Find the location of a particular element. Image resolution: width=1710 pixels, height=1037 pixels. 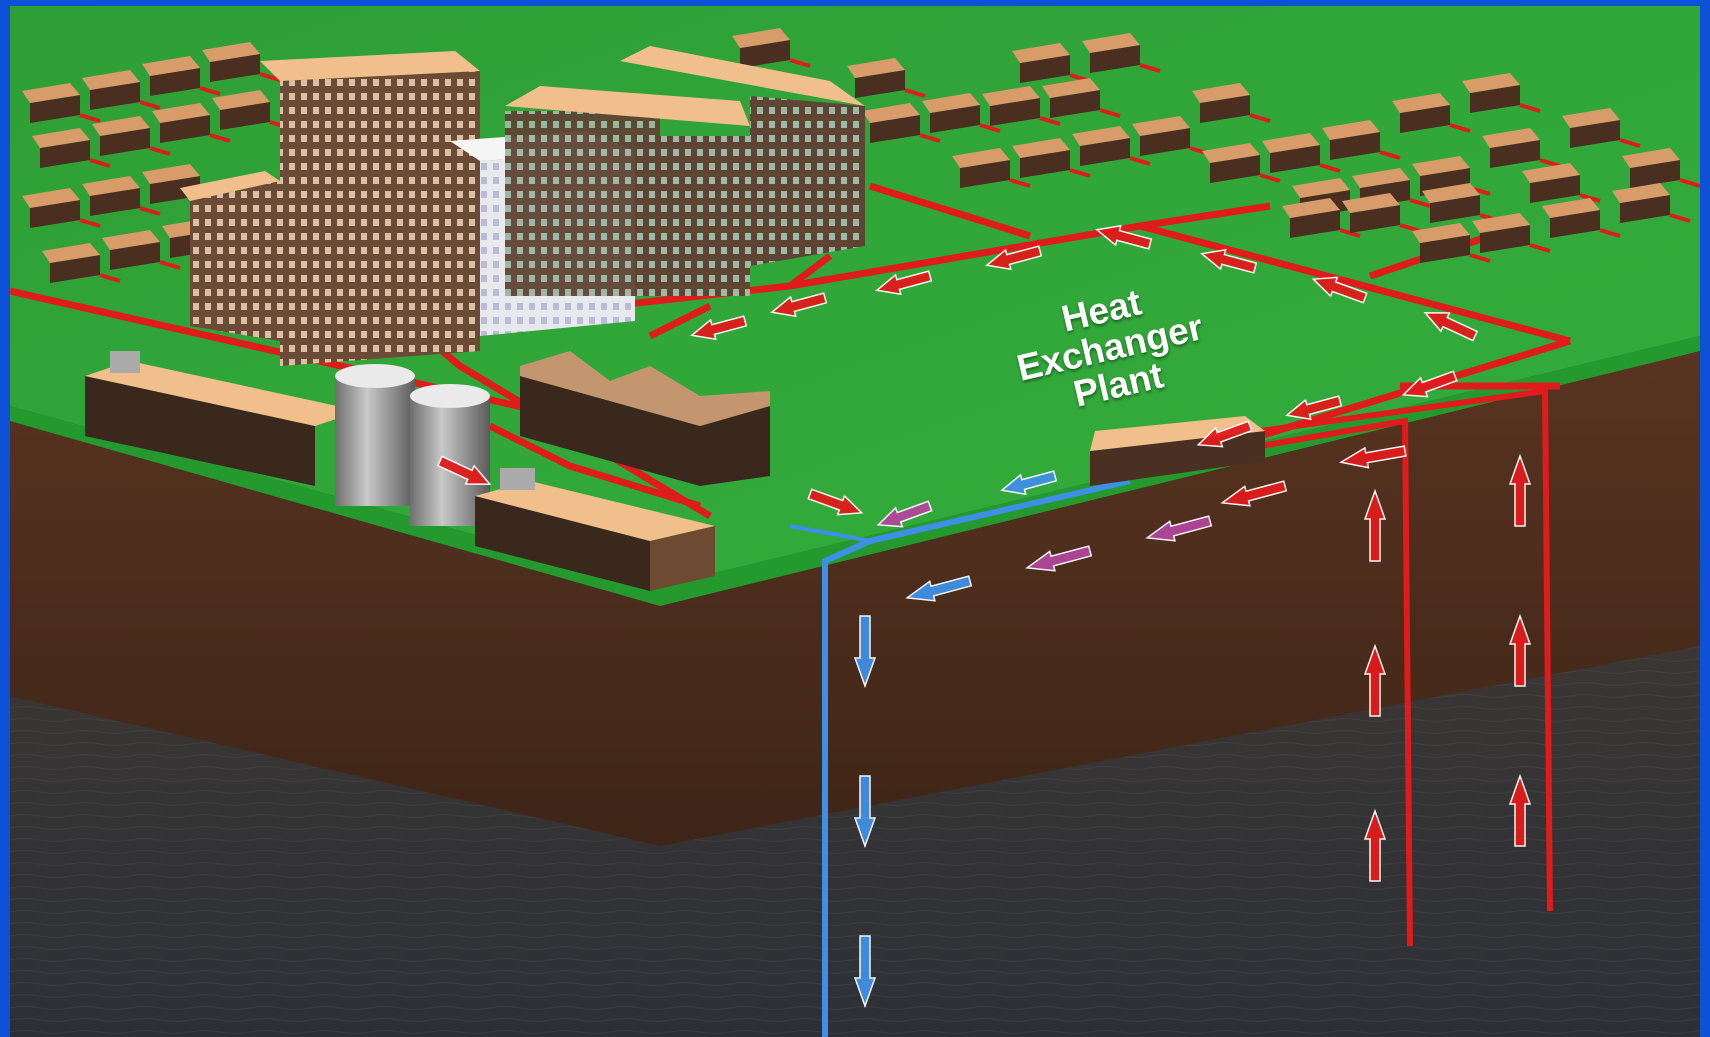

city-buildings is located at coordinates (522, 206).